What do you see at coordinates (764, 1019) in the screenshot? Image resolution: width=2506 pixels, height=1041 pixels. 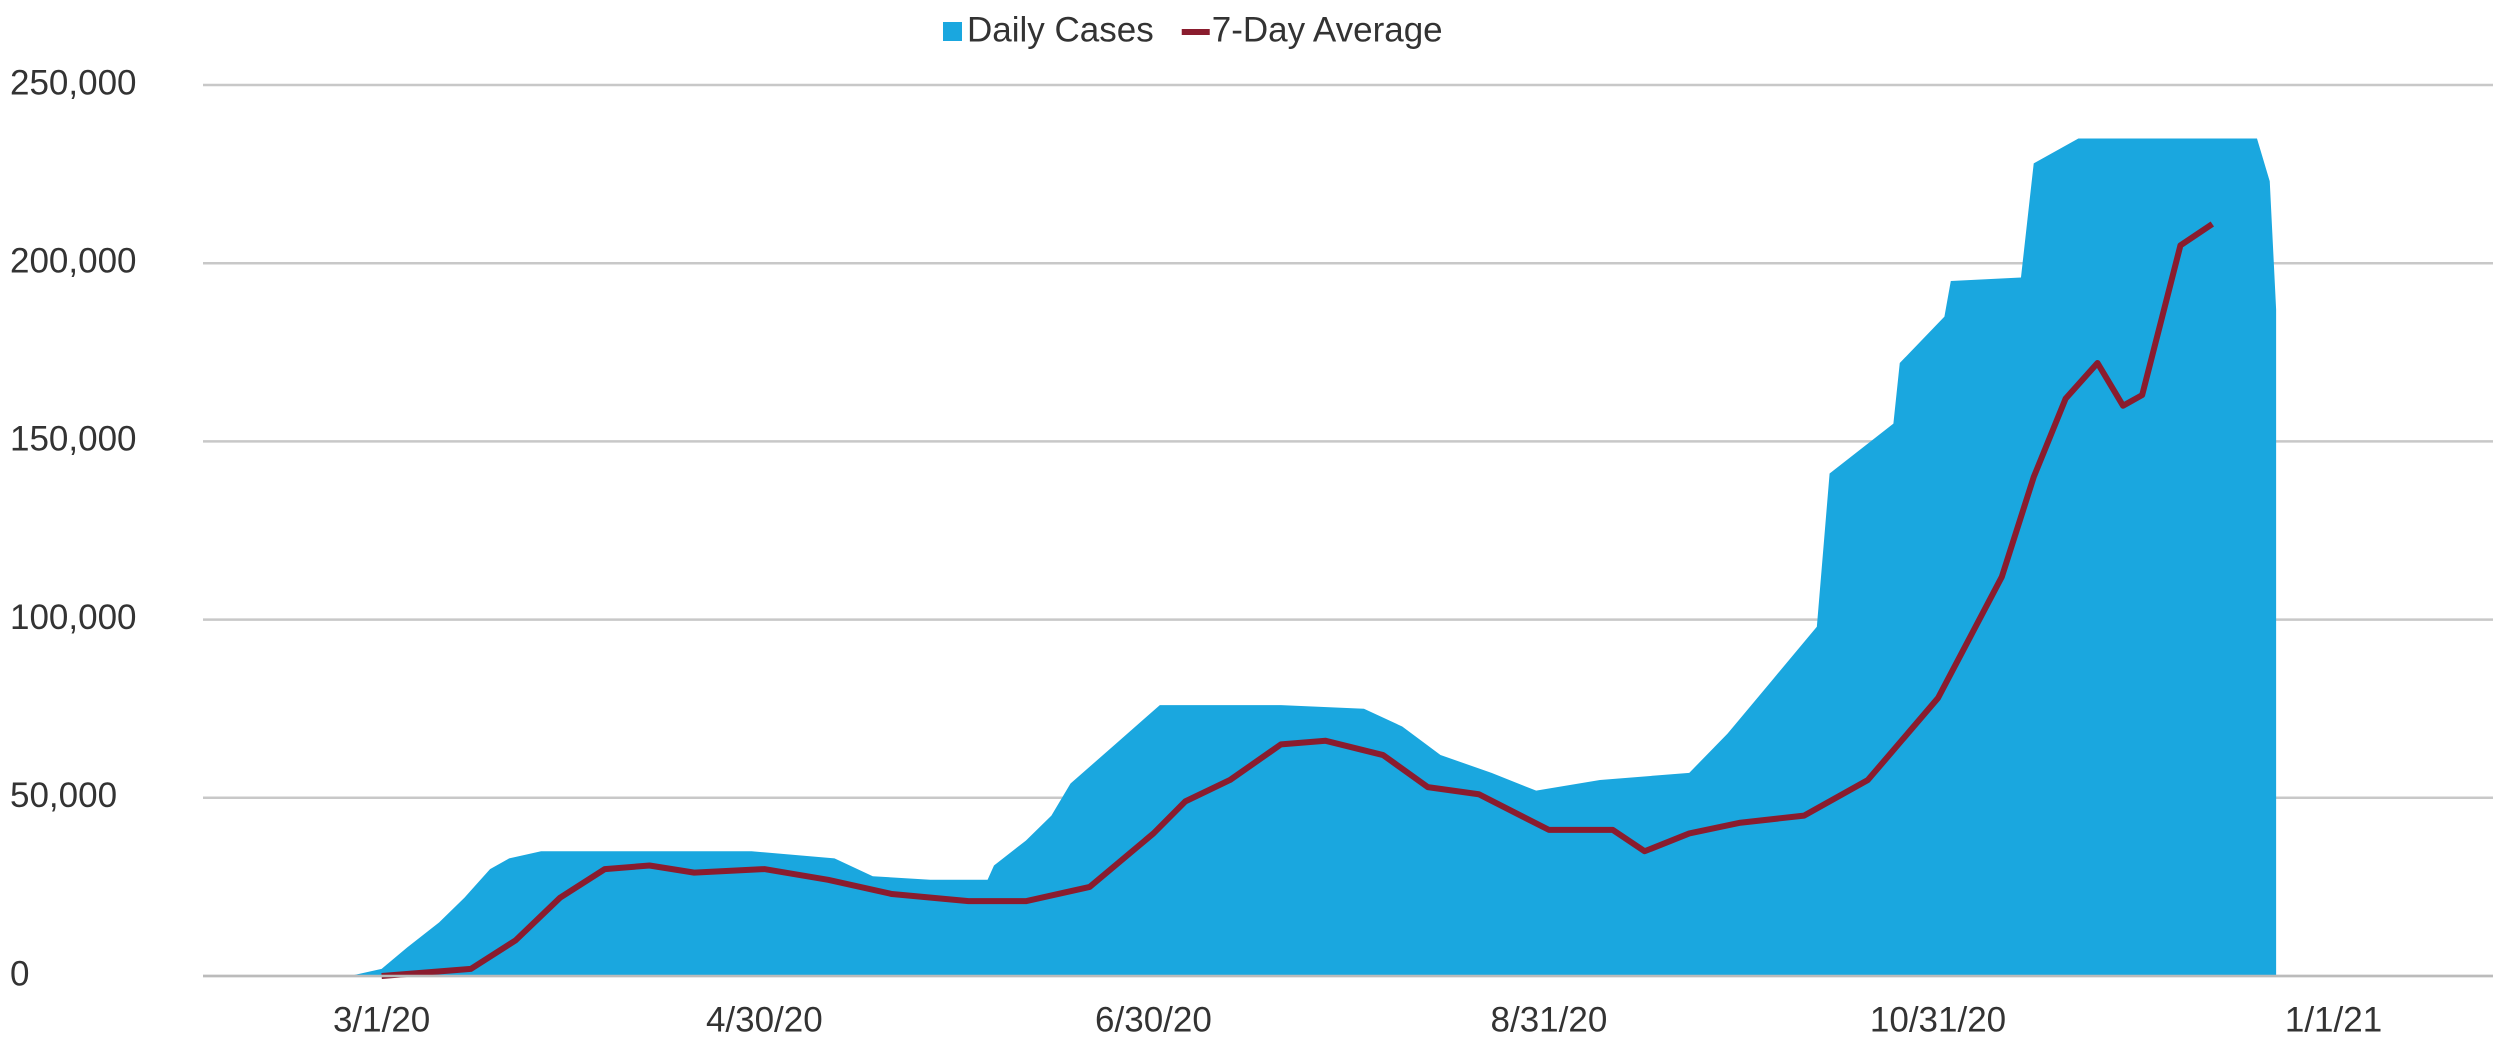 I see `x-tick-label: 4/30/20` at bounding box center [764, 1019].